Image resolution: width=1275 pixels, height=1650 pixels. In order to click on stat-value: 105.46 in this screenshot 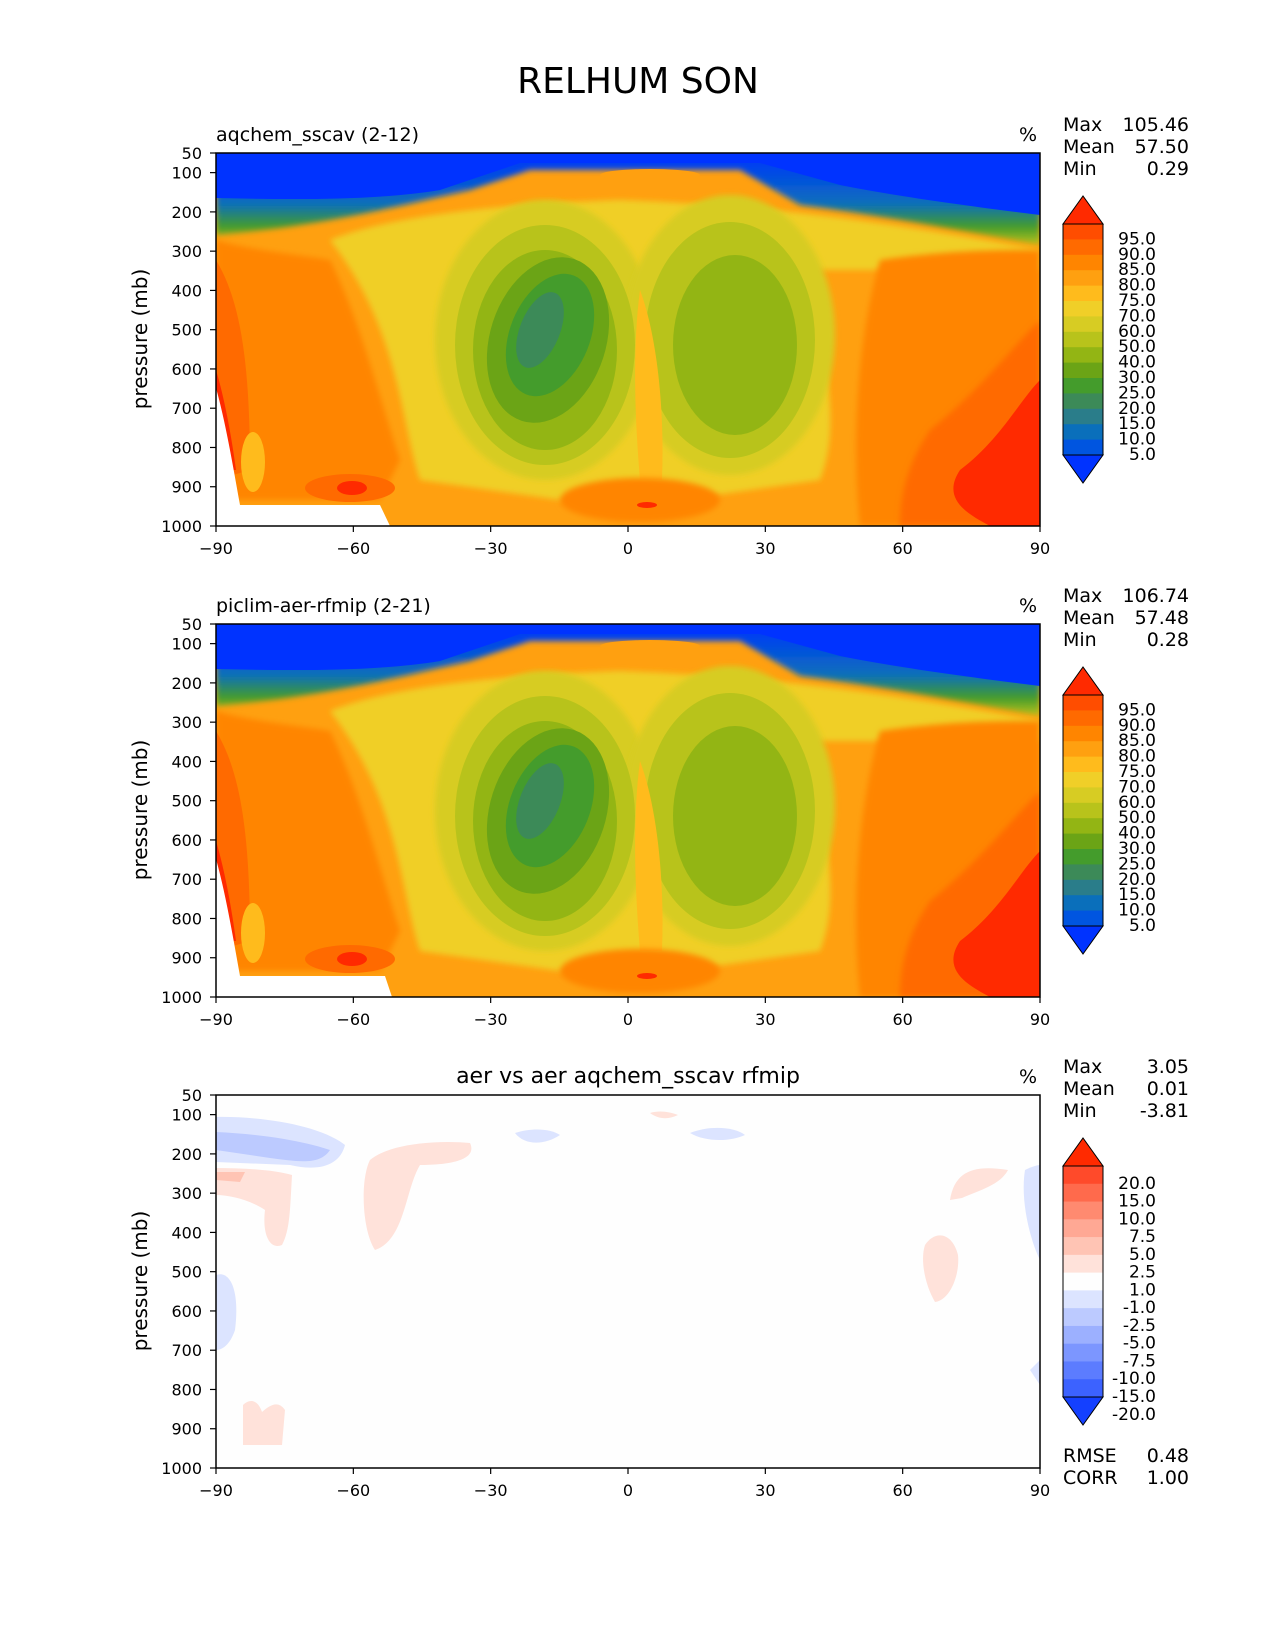, I will do `click(1156, 125)`.